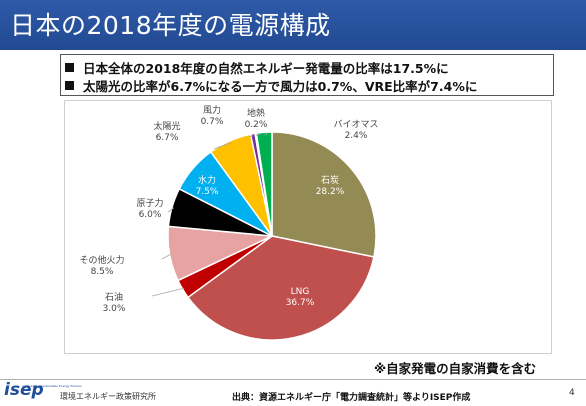 The image size is (586, 406). I want to click on slide-title: 日本の2018年度の電源構成, so click(170, 25).